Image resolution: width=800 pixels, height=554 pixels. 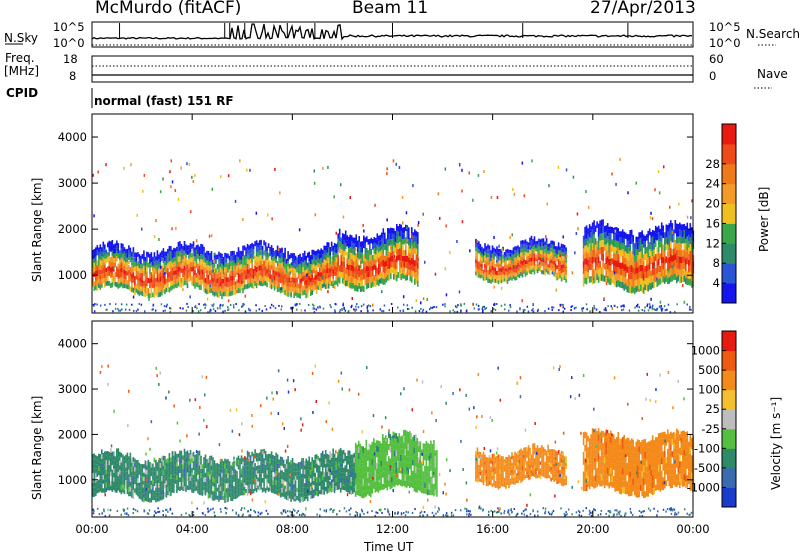 I want to click on nave-tick-bottom: 0, so click(x=713, y=76).